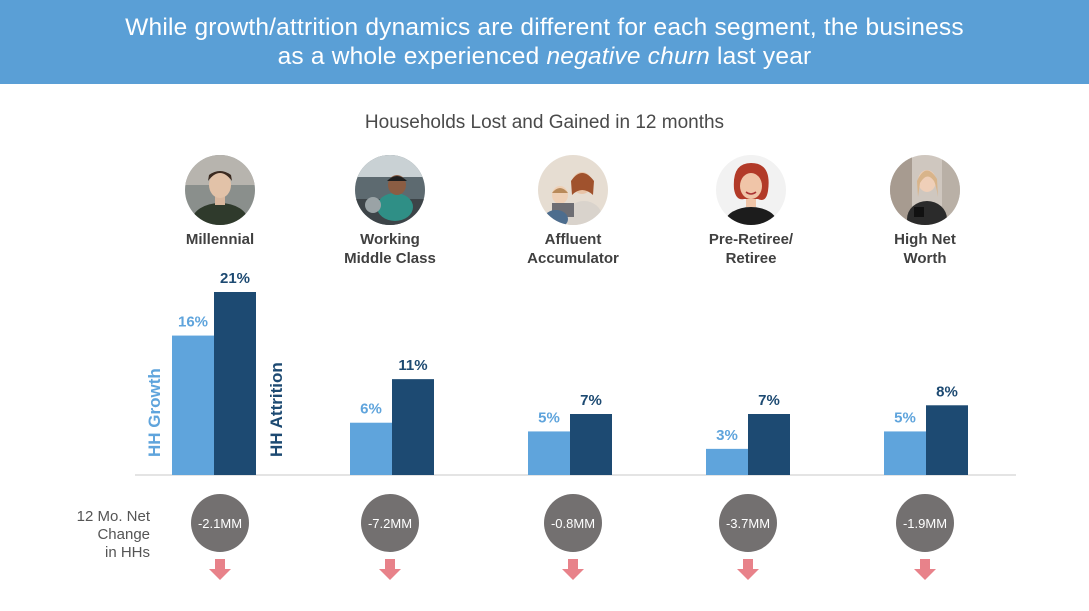 This screenshot has height=611, width=1089. Describe the element at coordinates (113, 516) in the screenshot. I see `net-change-label-line: 12 Mo. Net` at that location.